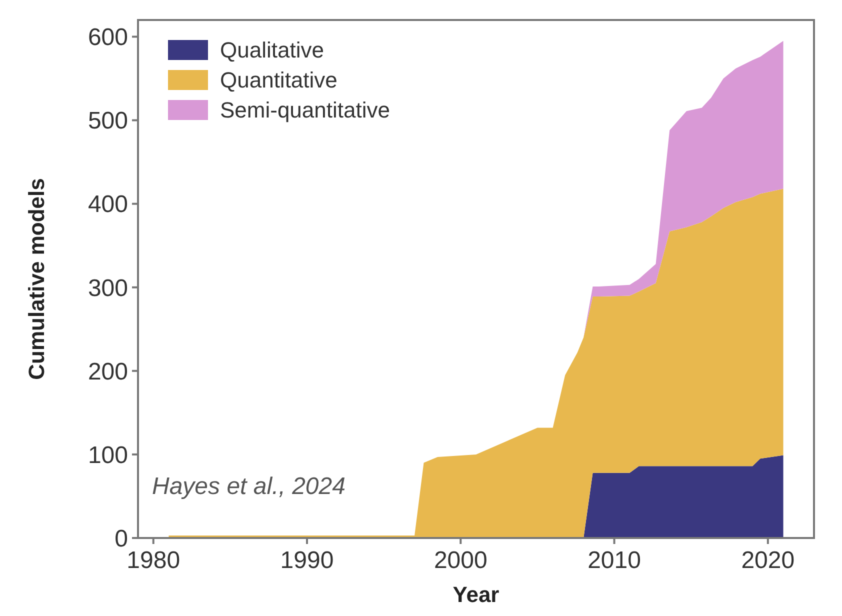 The width and height of the screenshot is (842, 616). What do you see at coordinates (108, 372) in the screenshot?
I see `y-tick-label: 200` at bounding box center [108, 372].